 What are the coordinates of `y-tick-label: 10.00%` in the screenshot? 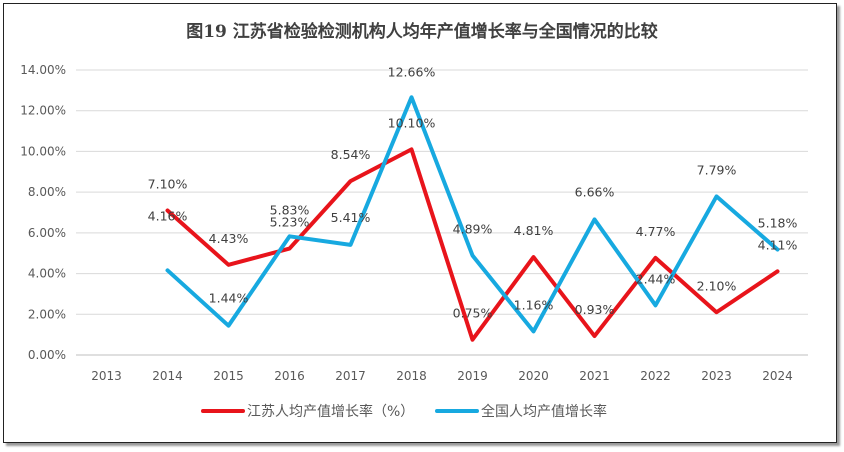 It's located at (43, 151).